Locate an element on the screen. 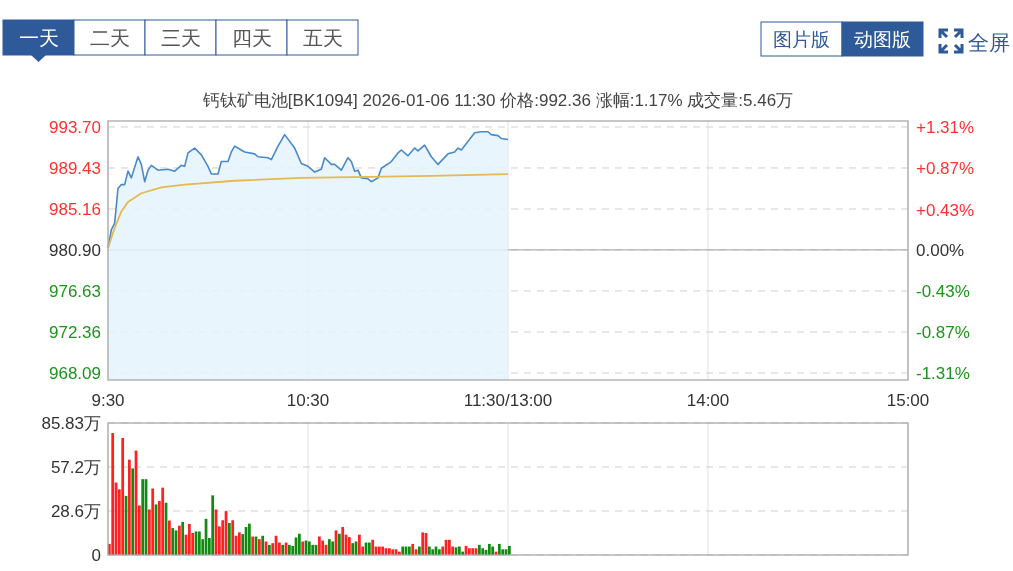 This screenshot has width=1013, height=571. text: 图片版 is located at coordinates (801, 39).